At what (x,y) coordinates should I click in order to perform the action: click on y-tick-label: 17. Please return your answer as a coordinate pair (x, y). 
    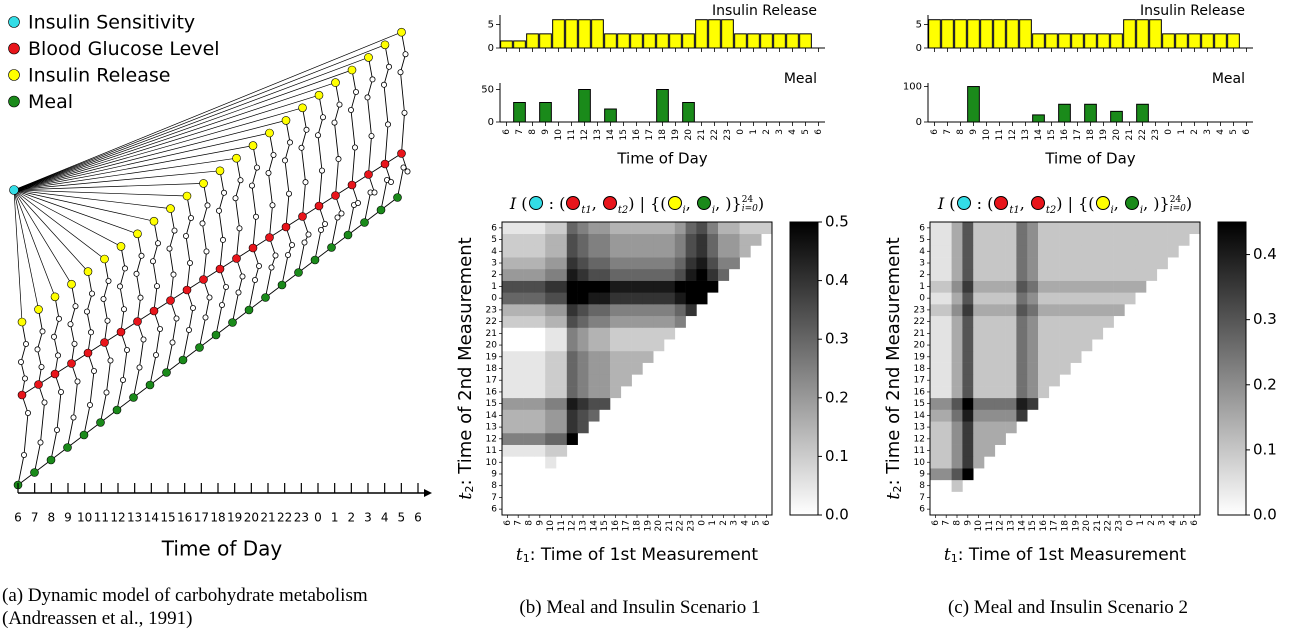
    Looking at the image, I should click on (919, 381).